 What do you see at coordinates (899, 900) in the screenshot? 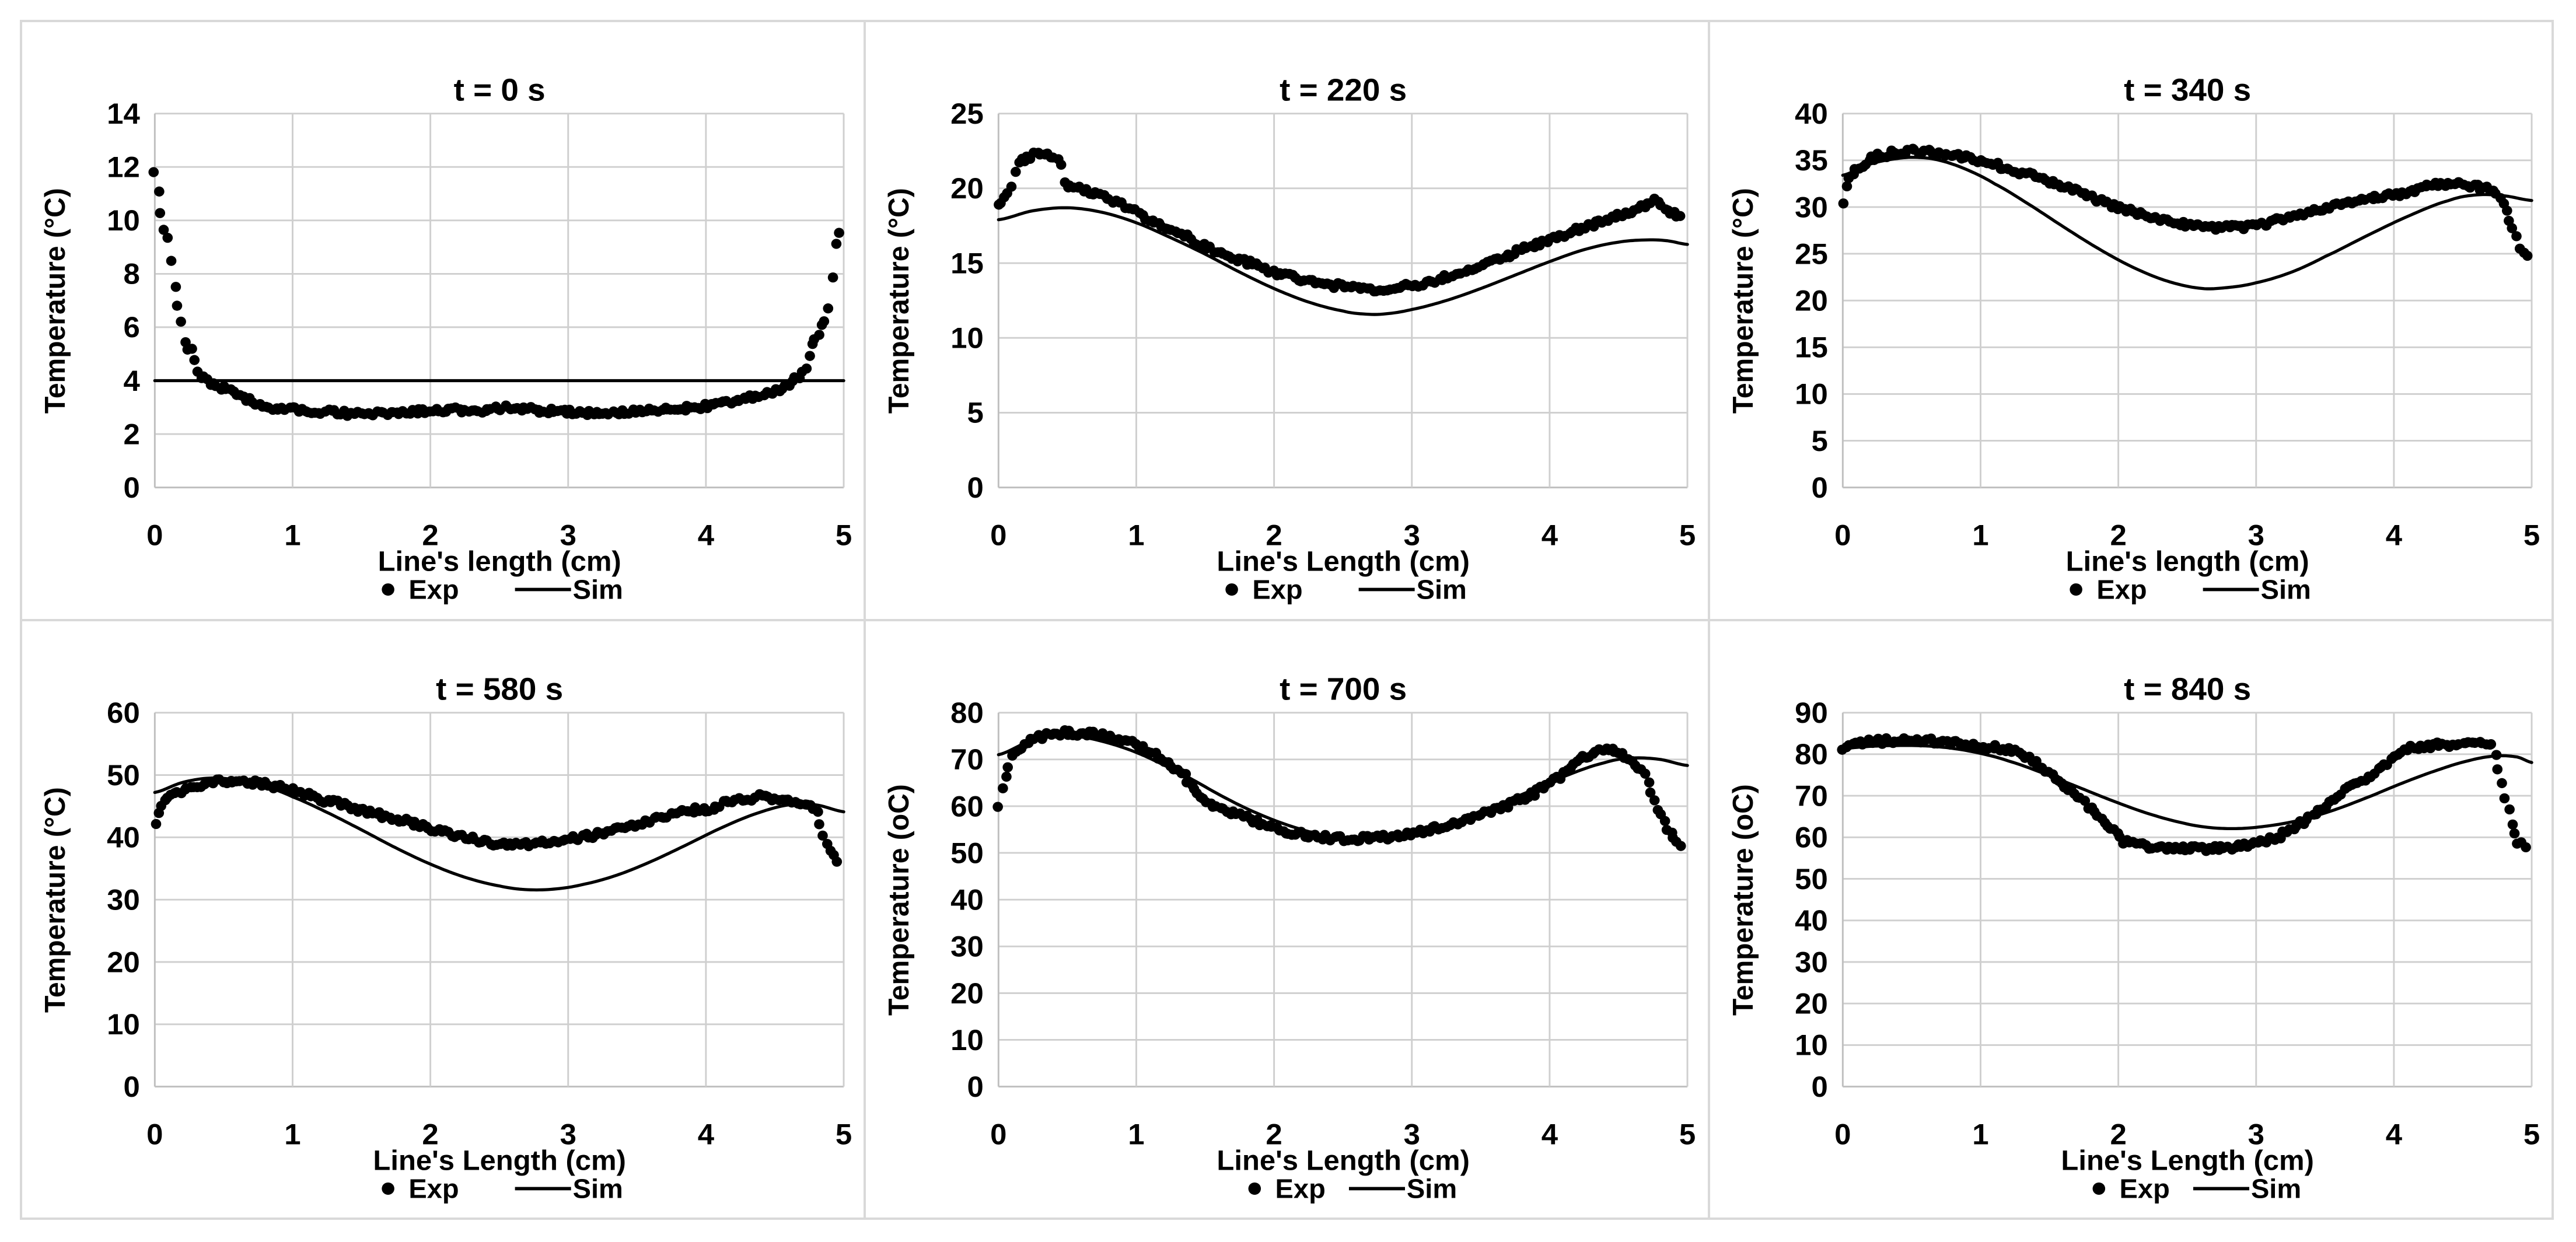
I see `y-axis-title: Temperature (oC)` at bounding box center [899, 900].